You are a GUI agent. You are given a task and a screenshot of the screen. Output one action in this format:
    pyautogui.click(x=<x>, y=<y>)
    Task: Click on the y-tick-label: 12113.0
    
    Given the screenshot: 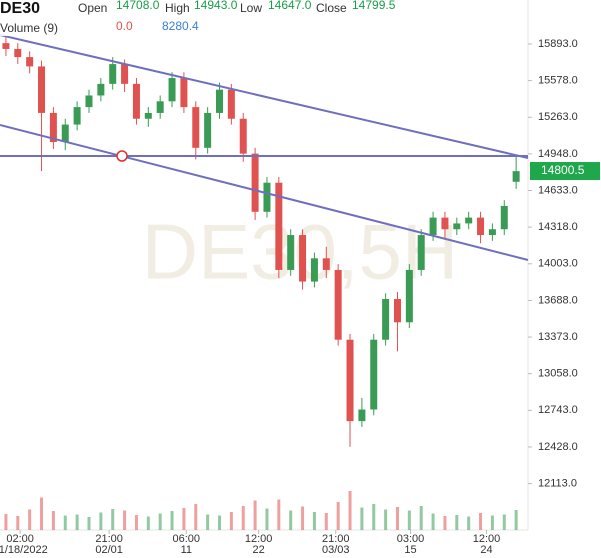 What is the action you would take?
    pyautogui.click(x=557, y=484)
    